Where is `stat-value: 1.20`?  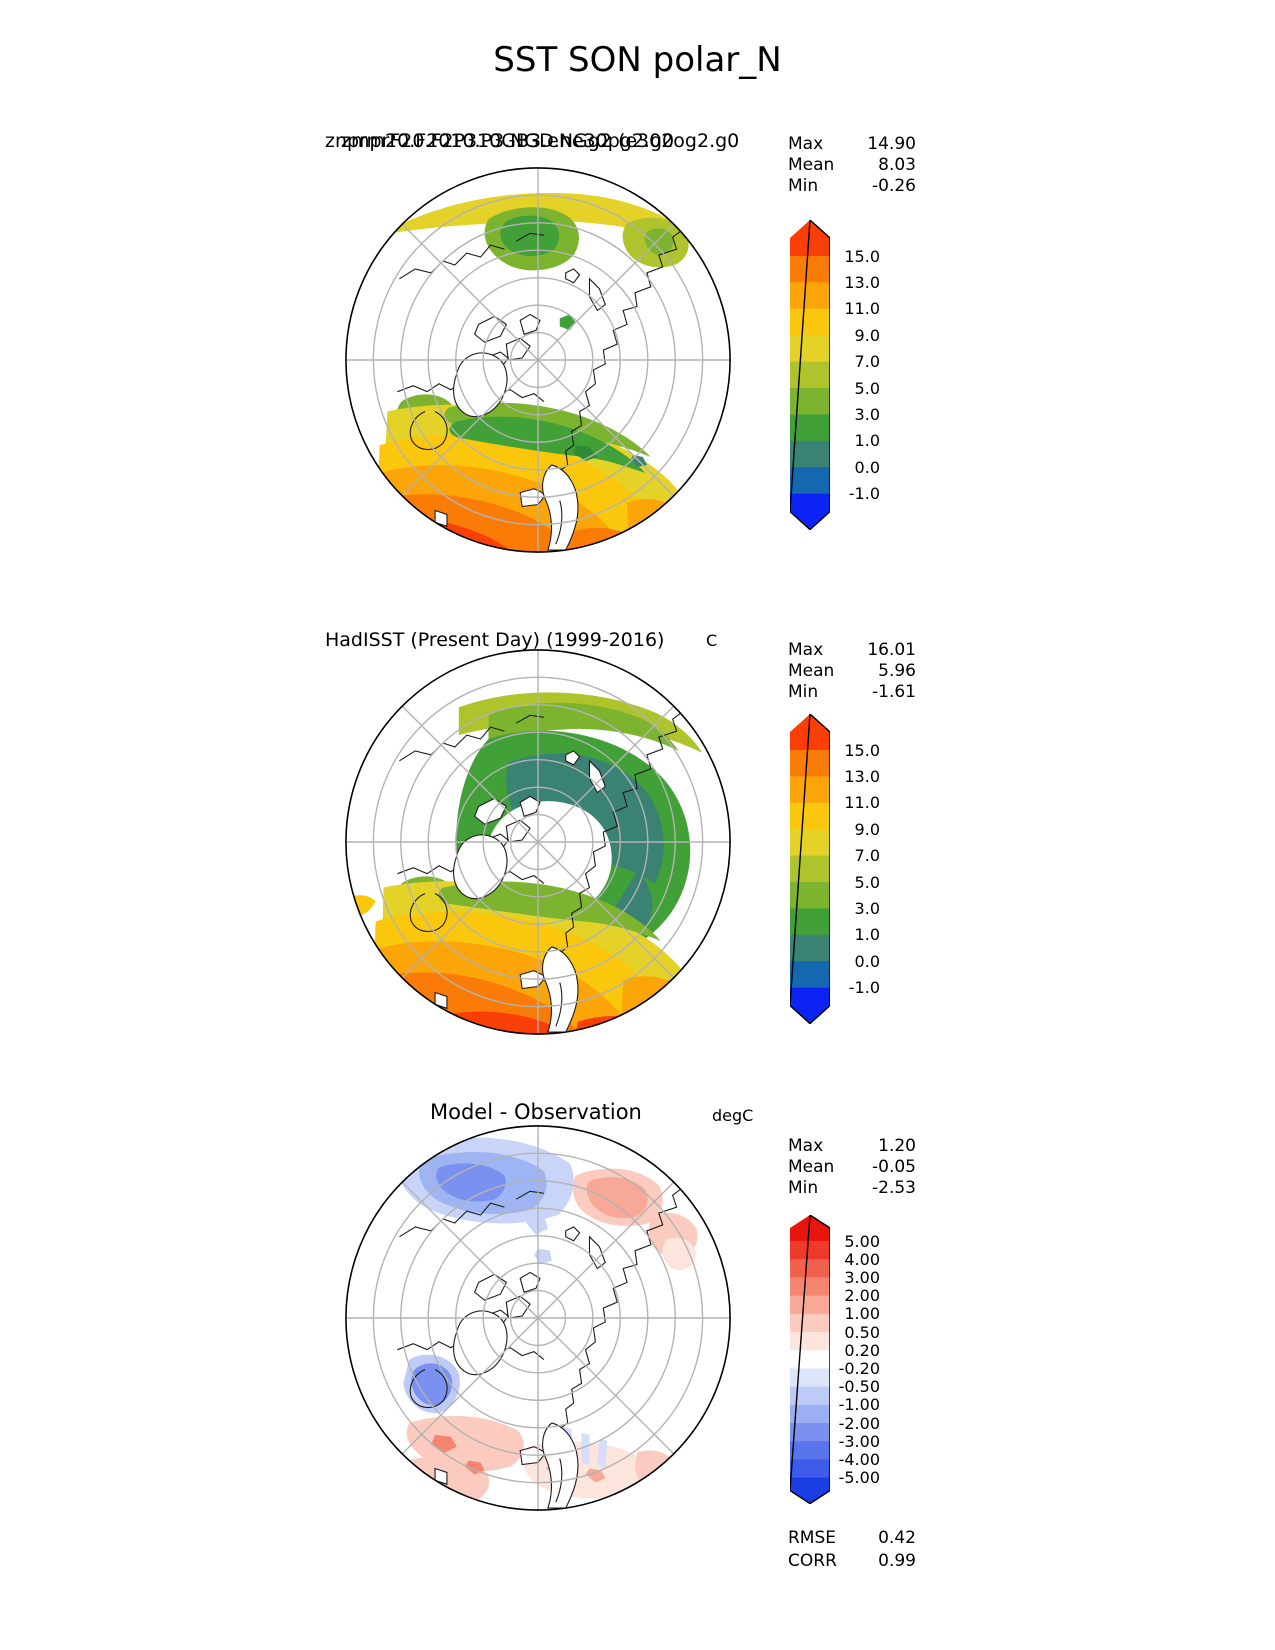
stat-value: 1.20 is located at coordinates (897, 1146).